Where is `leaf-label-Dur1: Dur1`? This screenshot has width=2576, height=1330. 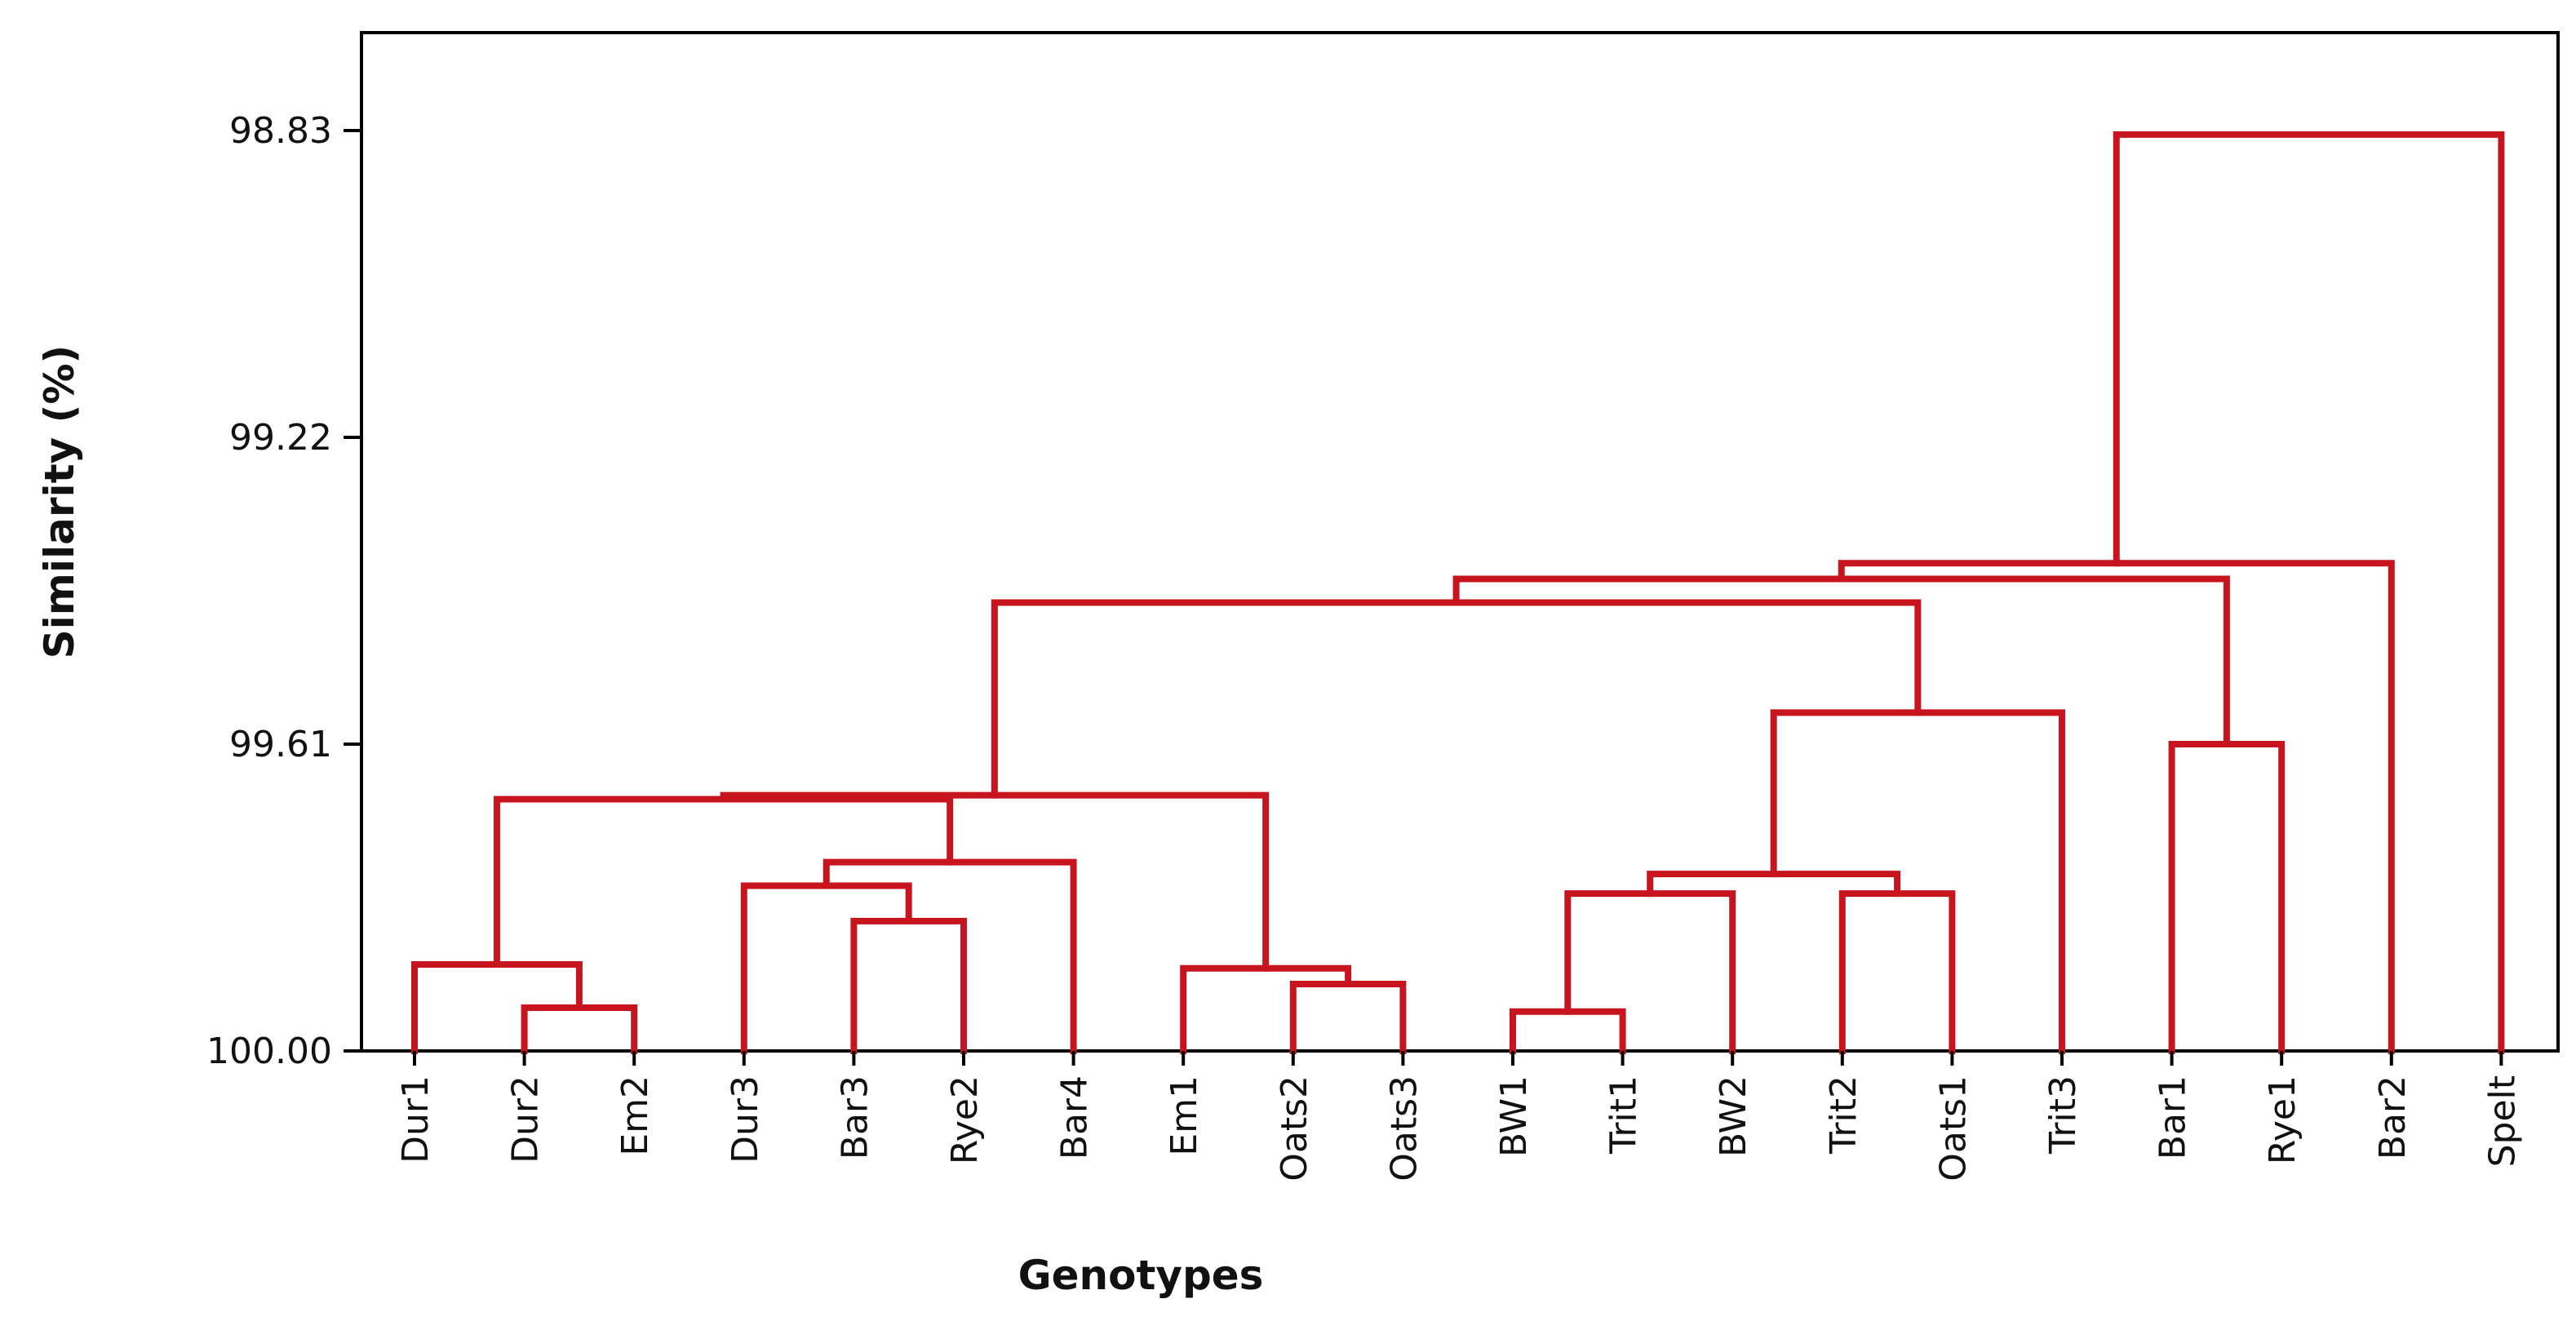 leaf-label-Dur1: Dur1 is located at coordinates (416, 1119).